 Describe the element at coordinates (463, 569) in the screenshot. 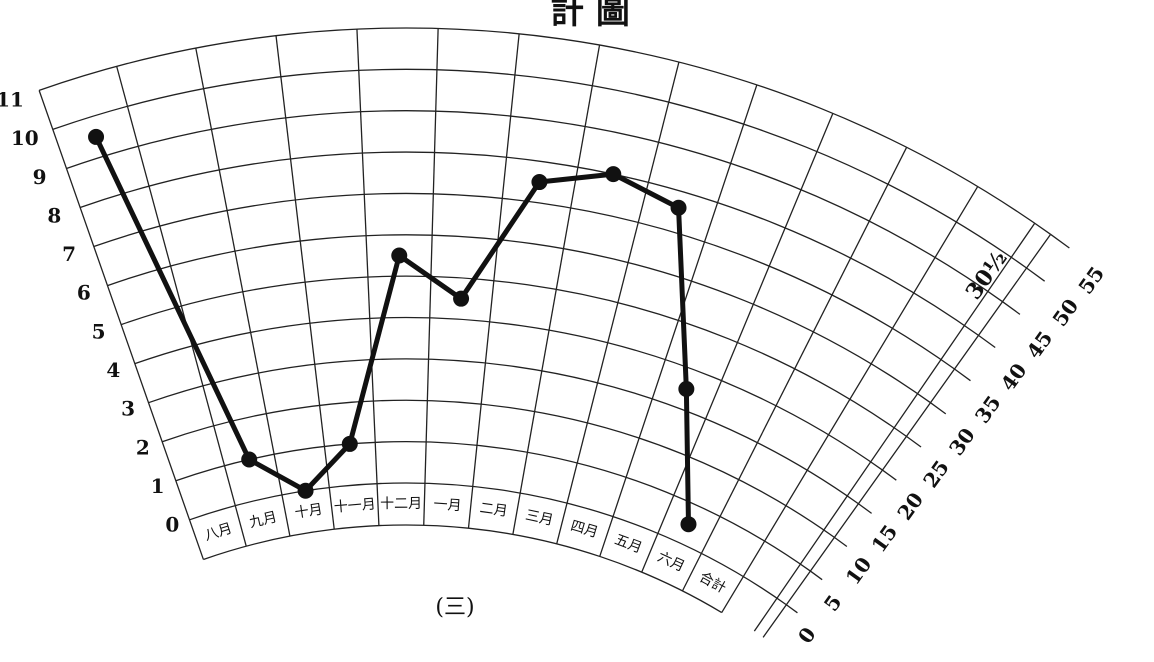

I see `label-arc` at that location.